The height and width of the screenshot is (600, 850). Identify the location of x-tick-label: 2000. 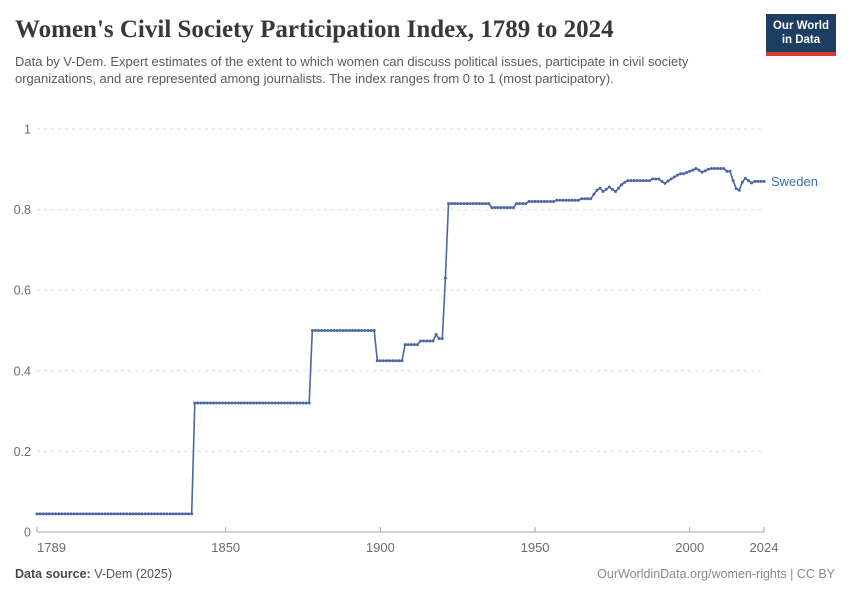
(689, 547).